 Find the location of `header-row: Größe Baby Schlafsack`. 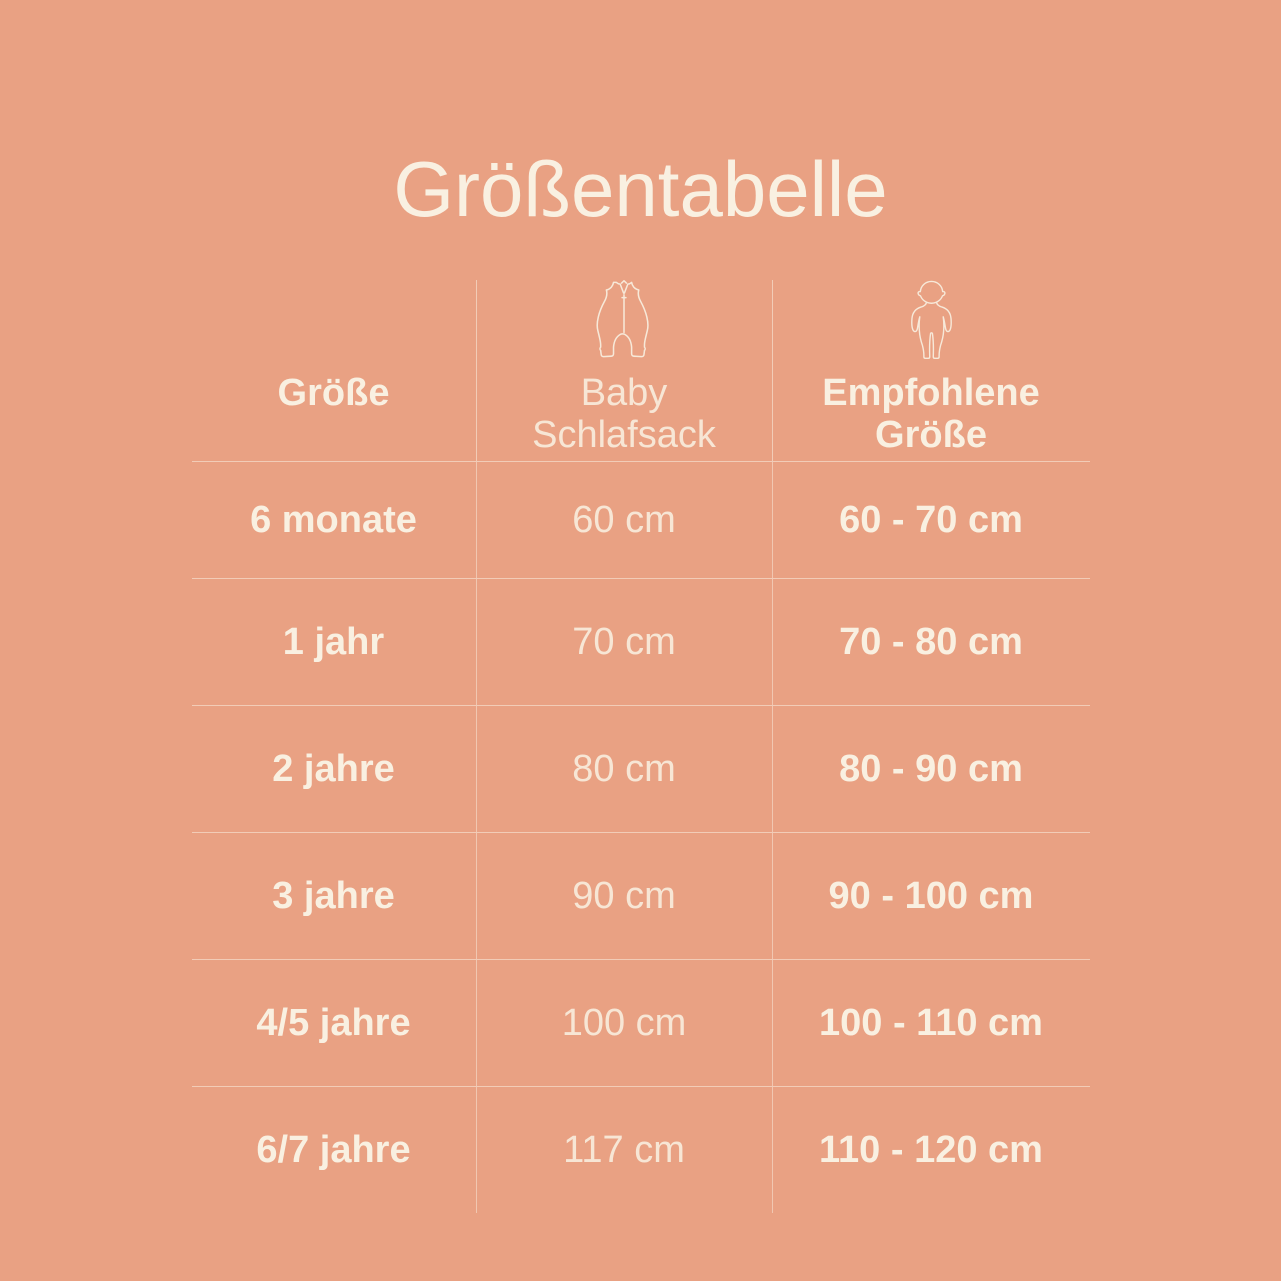

header-row: Größe Baby Schlafsack is located at coordinates (641, 370).